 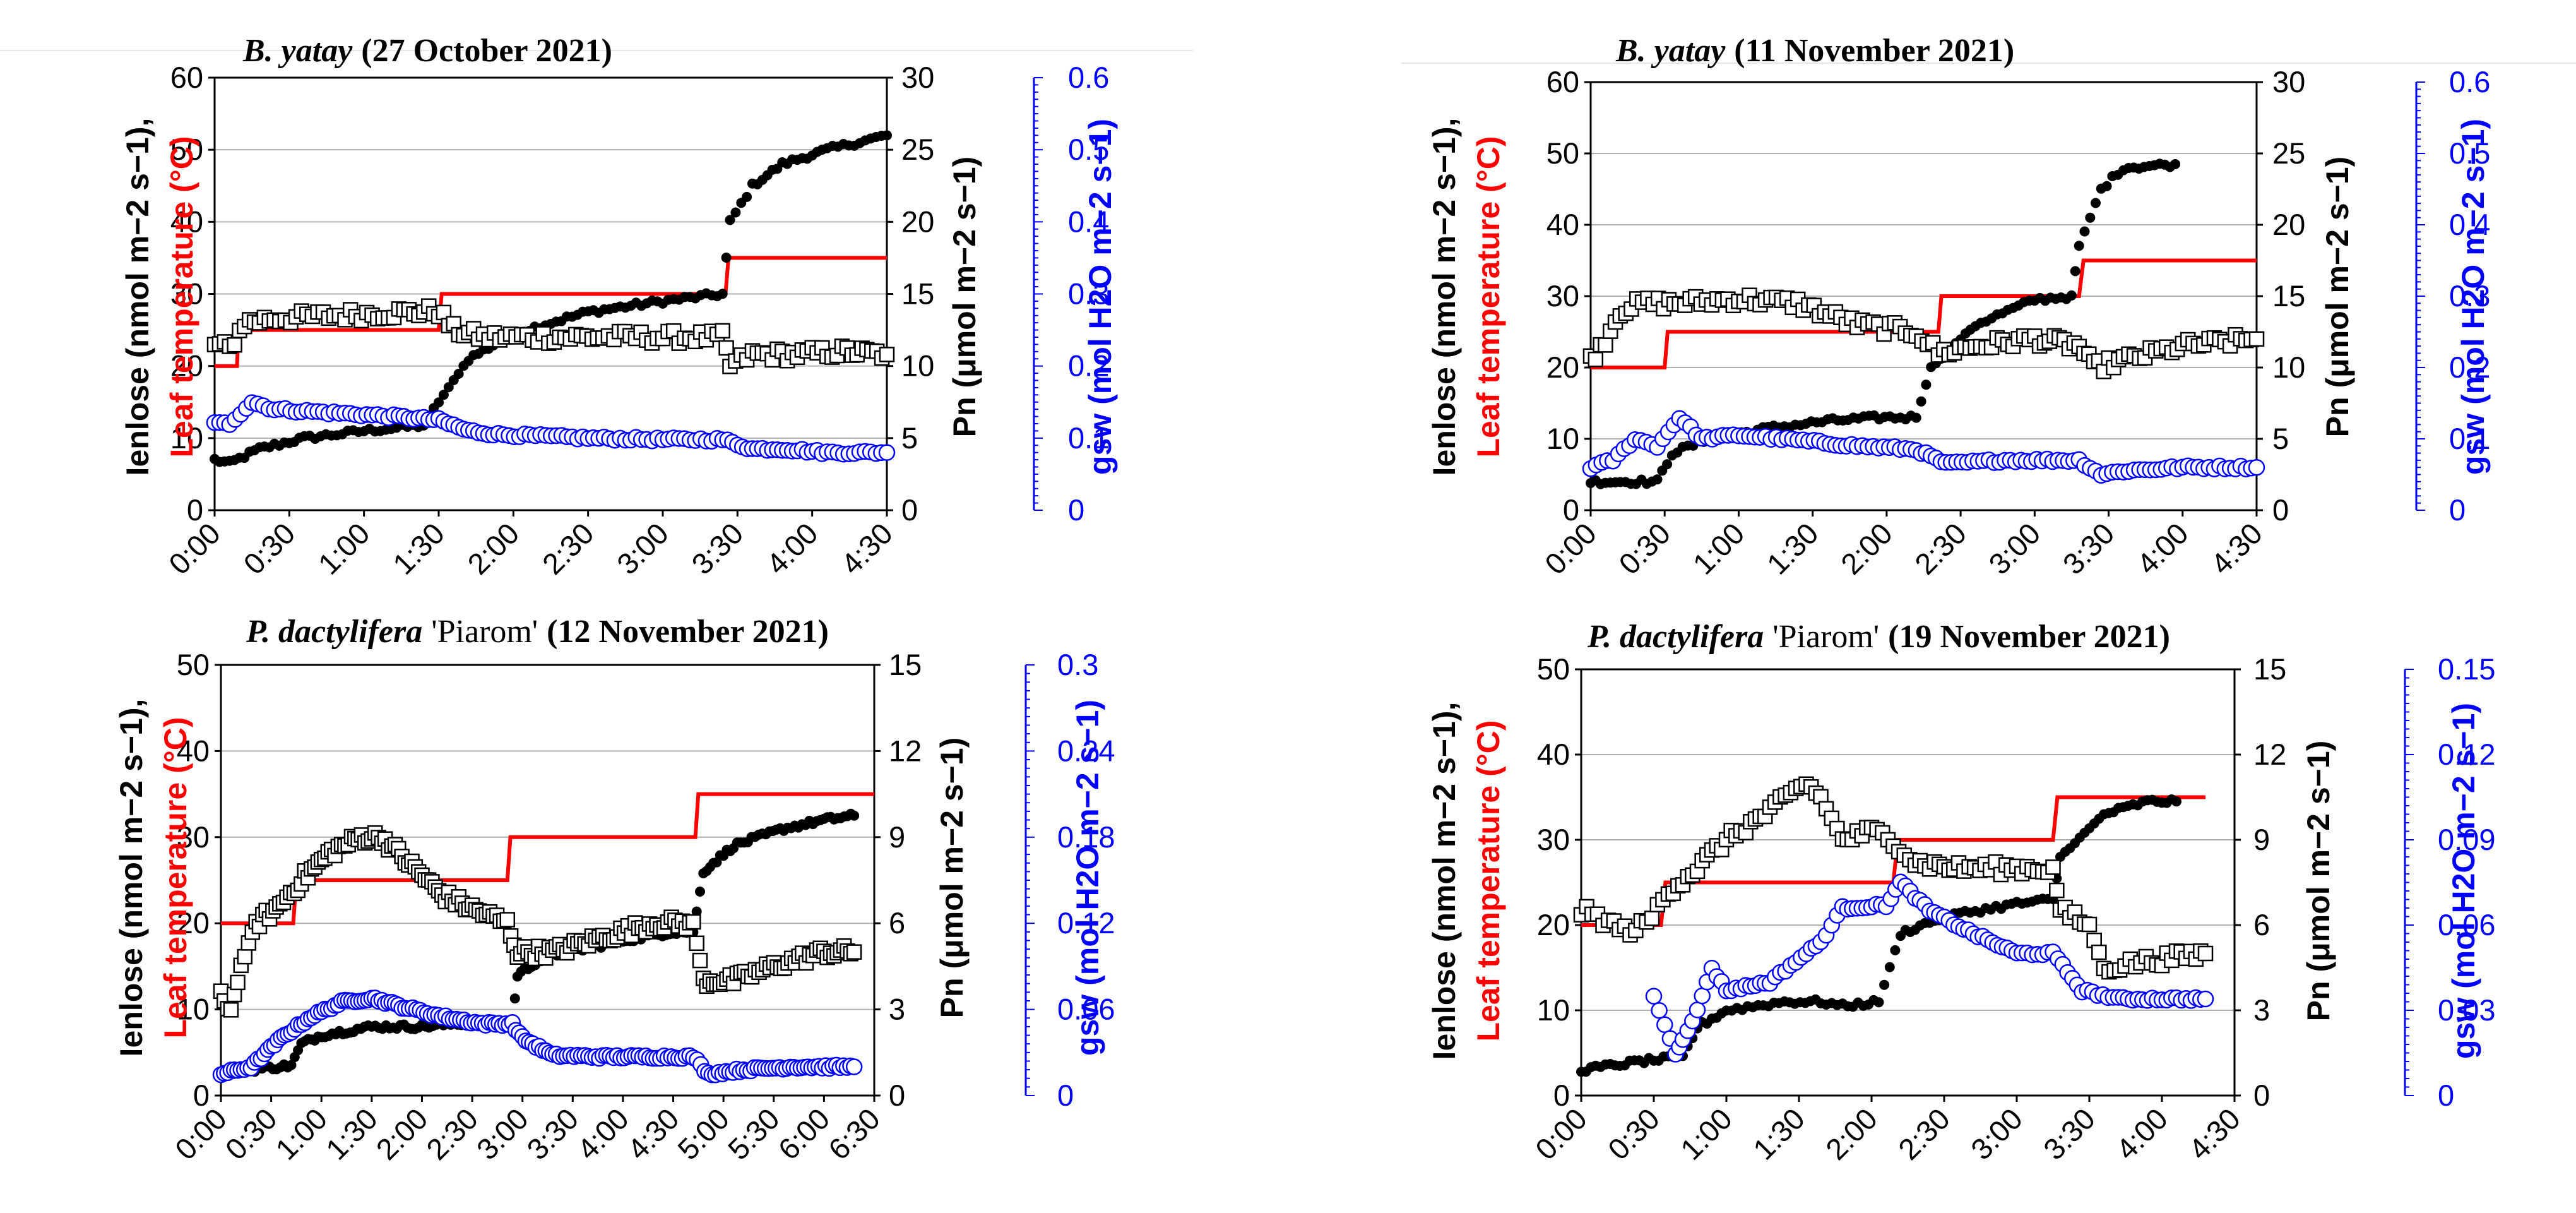 What do you see at coordinates (897, 1009) in the screenshot?
I see `y2-tick-label: 3` at bounding box center [897, 1009].